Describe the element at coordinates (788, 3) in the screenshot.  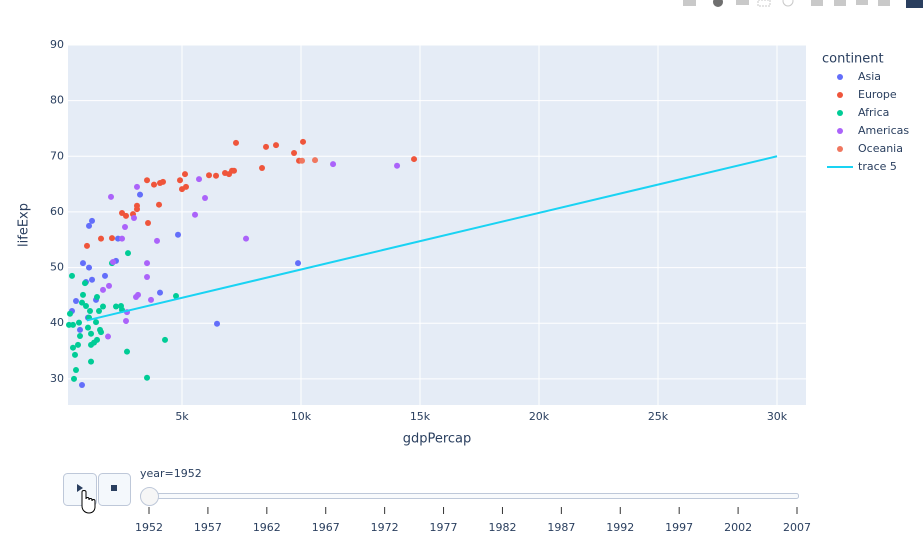
I see `lasso-icon` at that location.